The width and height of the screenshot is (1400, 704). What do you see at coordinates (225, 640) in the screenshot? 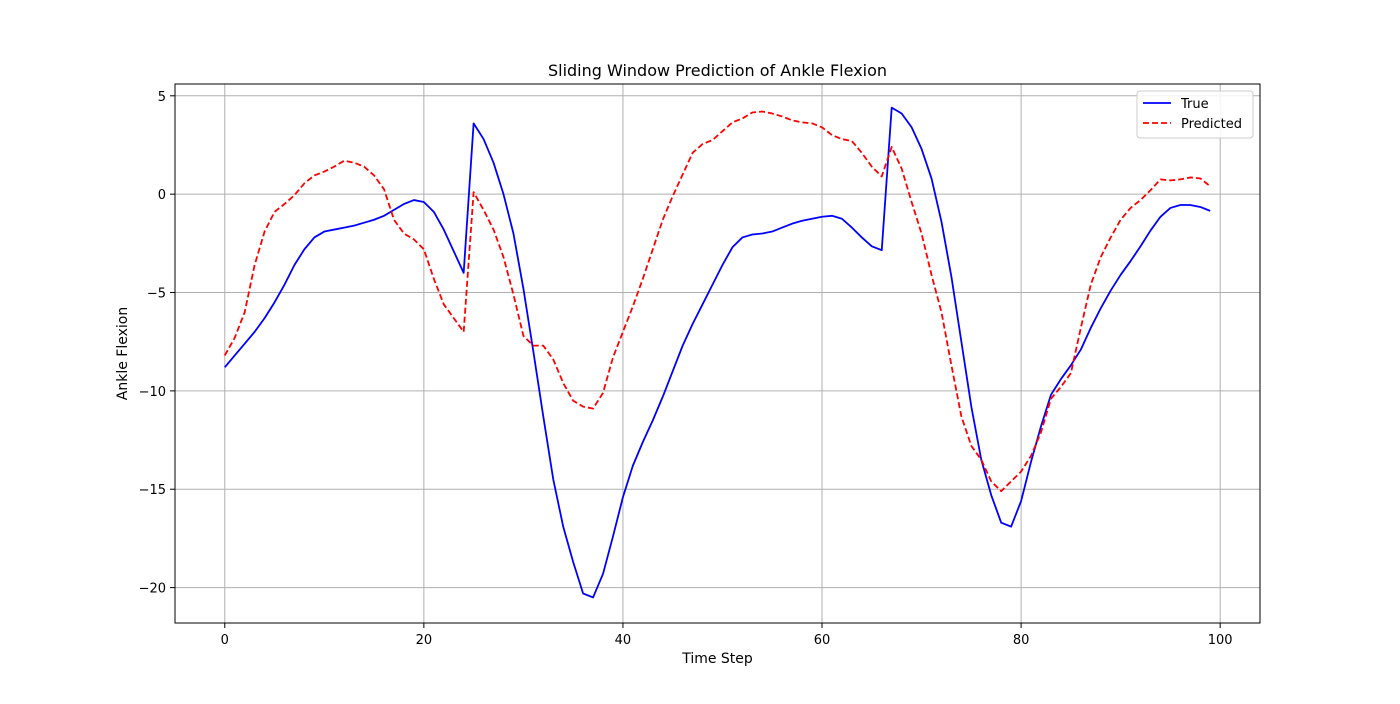
I see `x-tick-label: 0` at bounding box center [225, 640].